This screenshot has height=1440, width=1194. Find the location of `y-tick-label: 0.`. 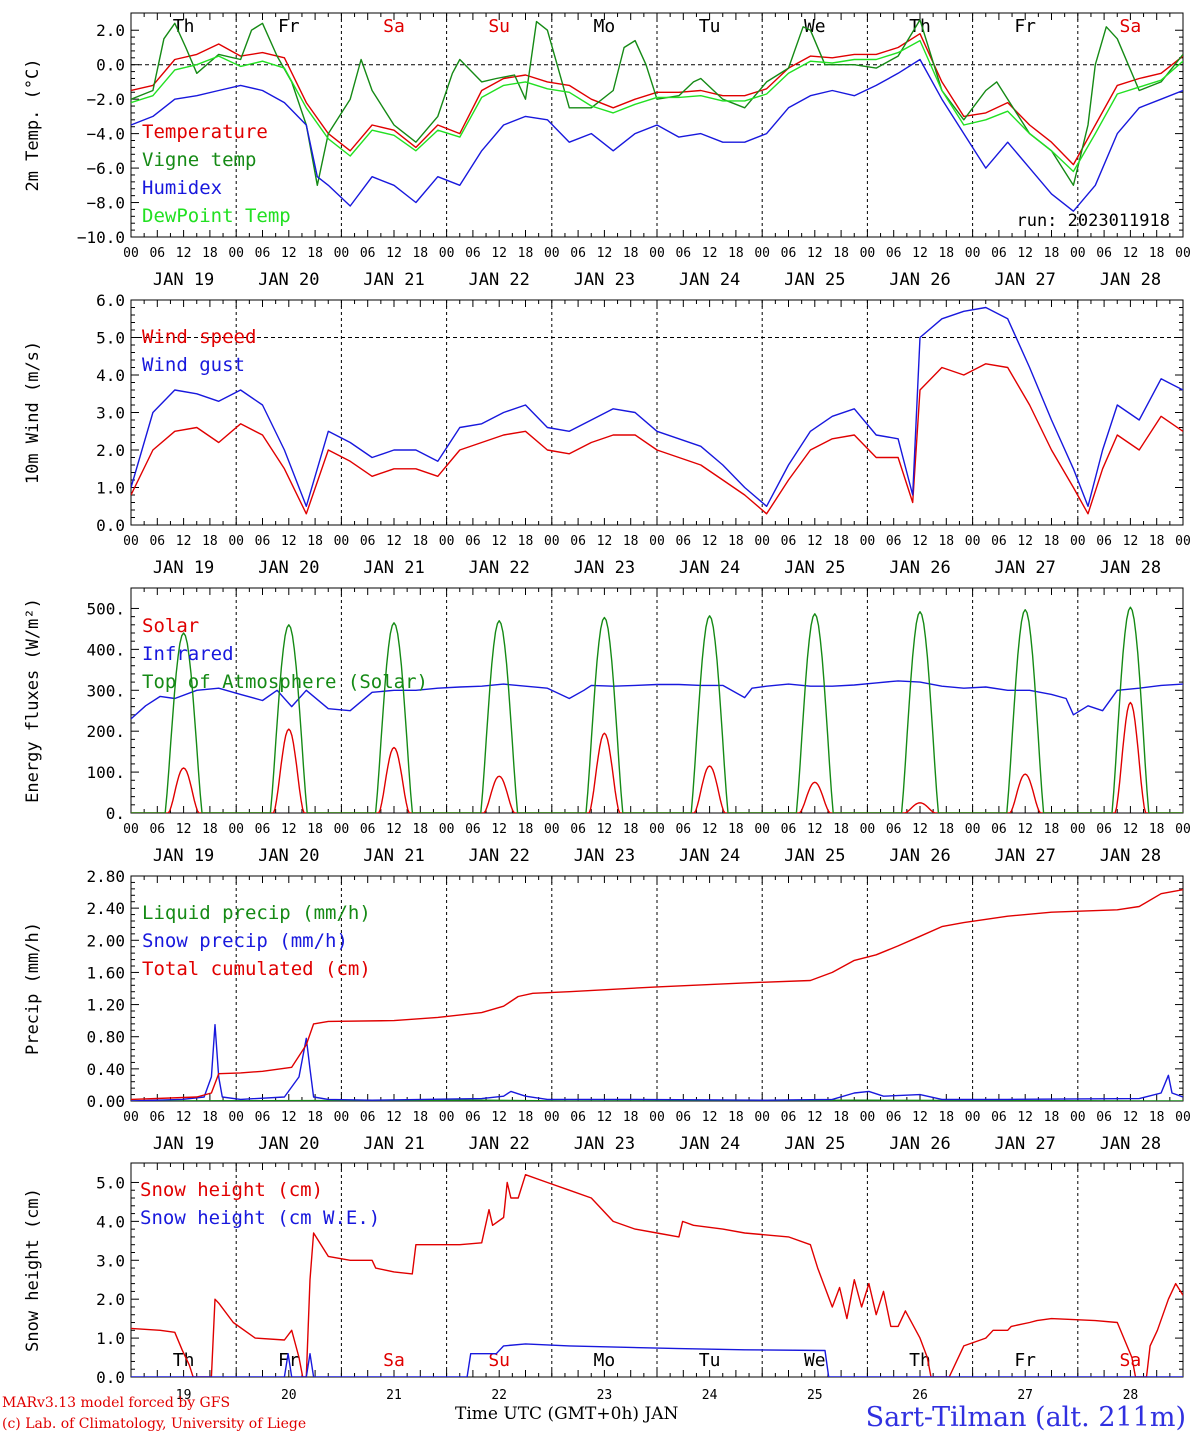

y-tick-label: 0. is located at coordinates (115, 813).